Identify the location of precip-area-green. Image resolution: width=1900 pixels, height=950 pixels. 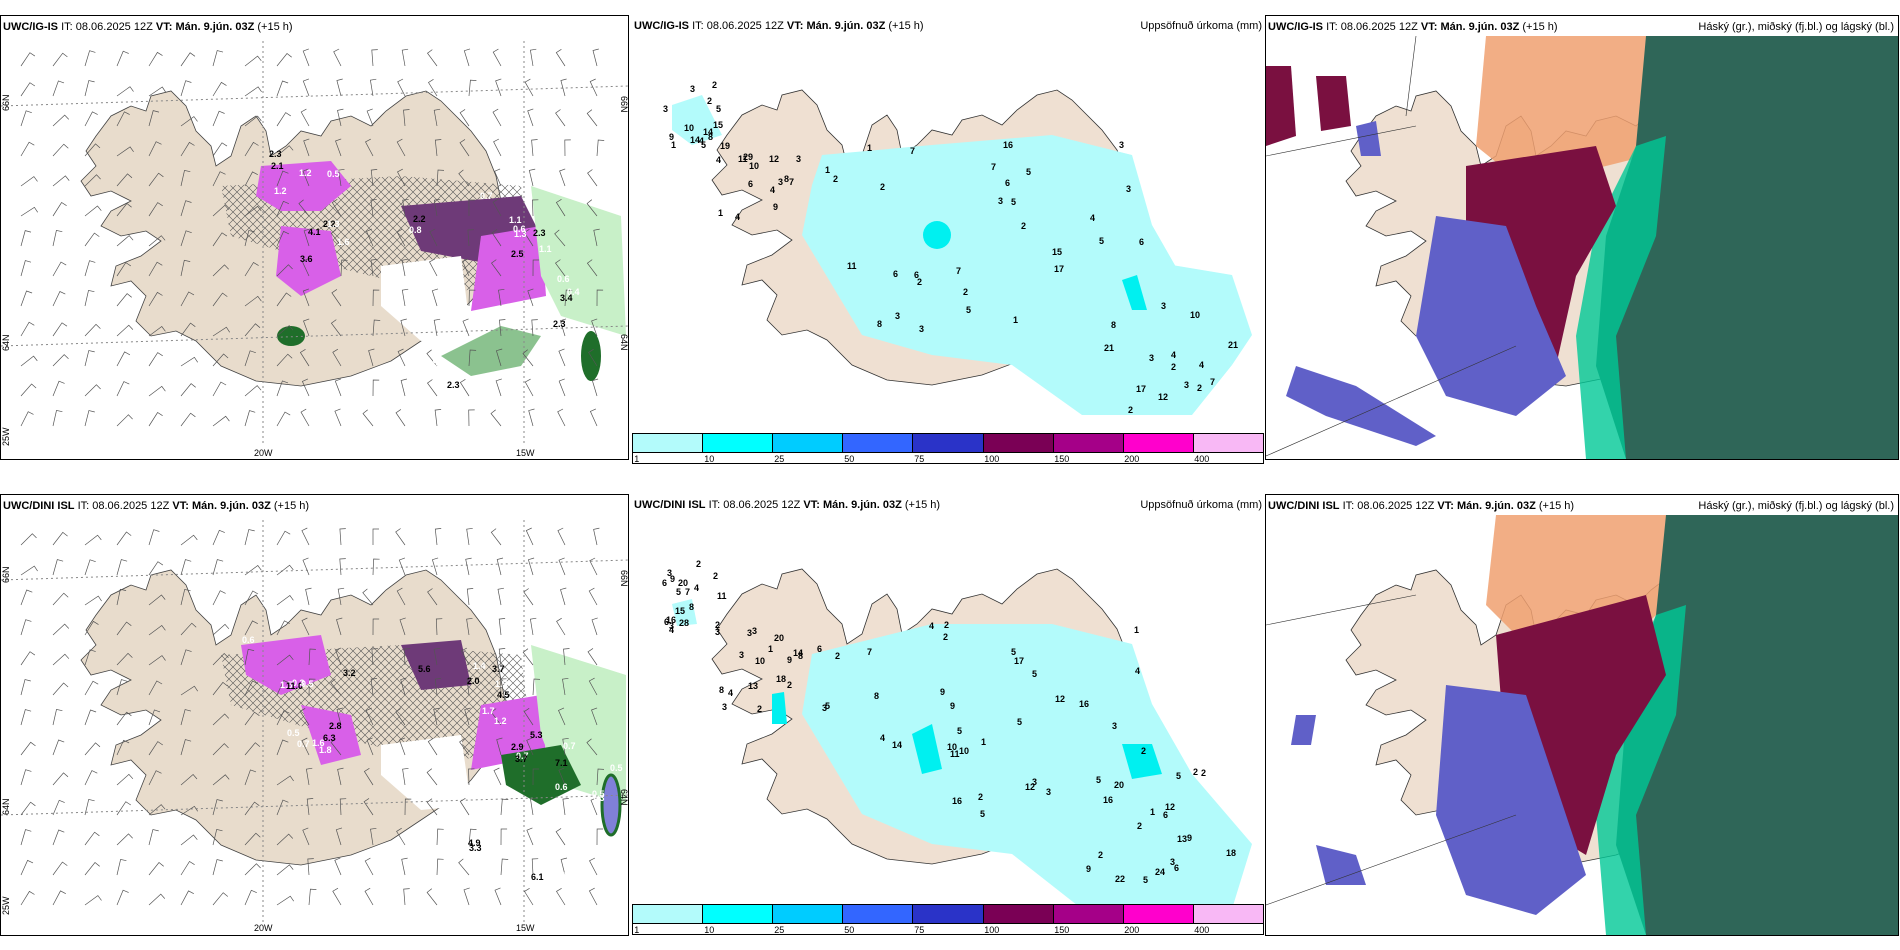
(491, 351).